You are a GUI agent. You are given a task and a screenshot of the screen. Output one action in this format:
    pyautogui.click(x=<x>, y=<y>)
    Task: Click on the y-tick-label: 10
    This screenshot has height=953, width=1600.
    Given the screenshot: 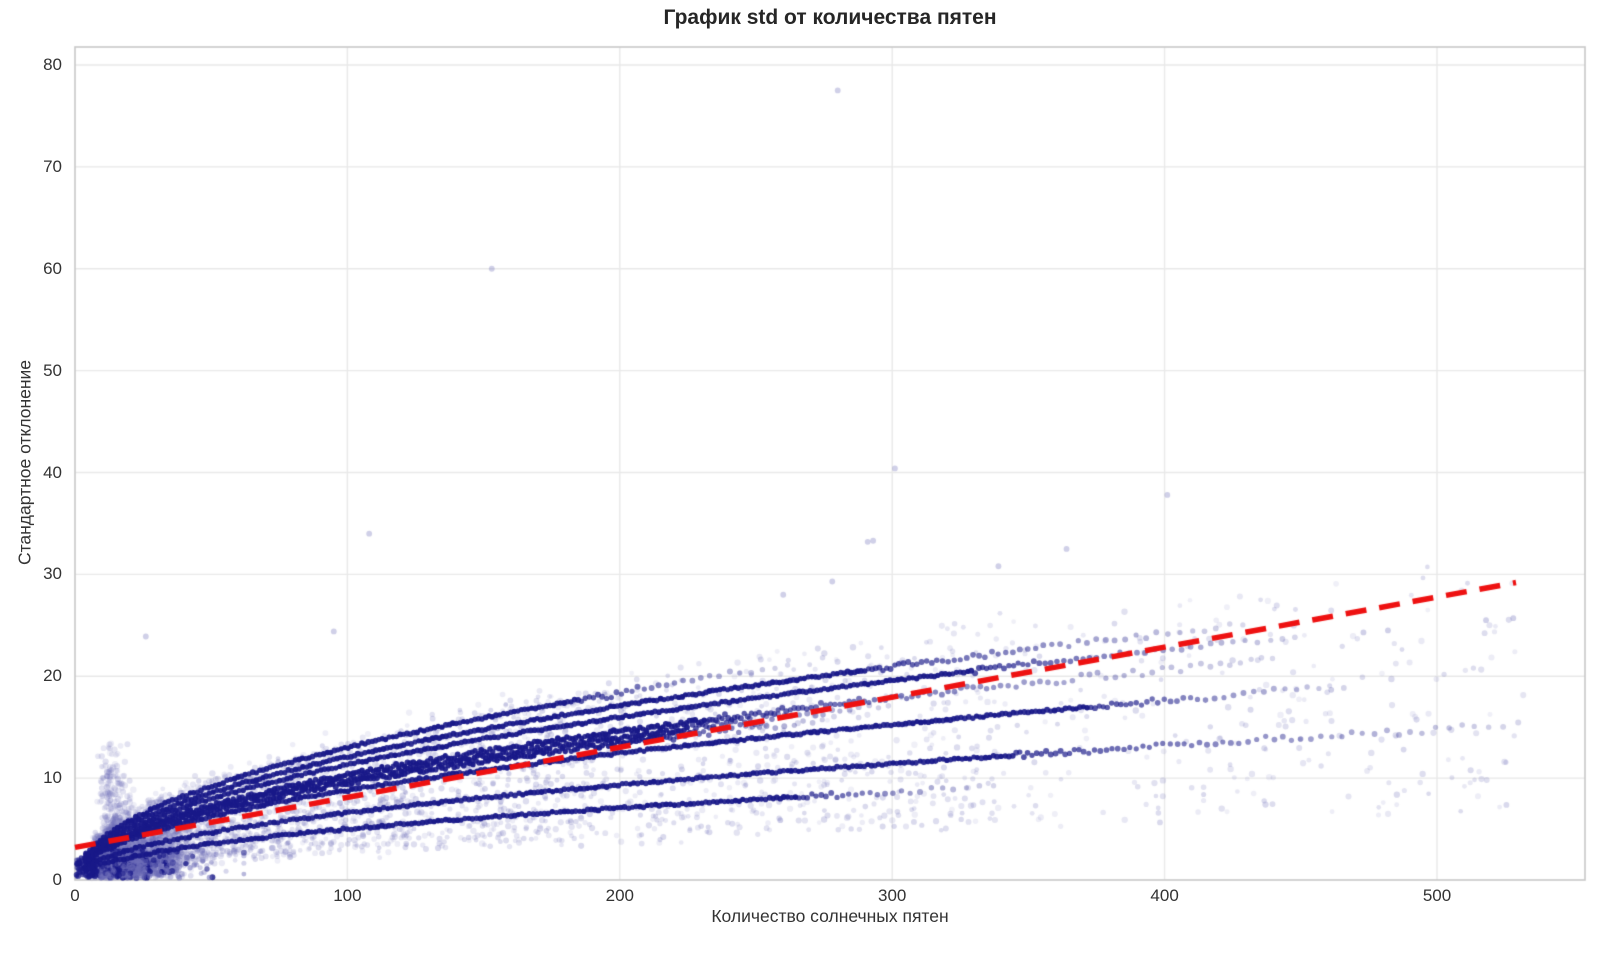 What is the action you would take?
    pyautogui.click(x=52, y=778)
    